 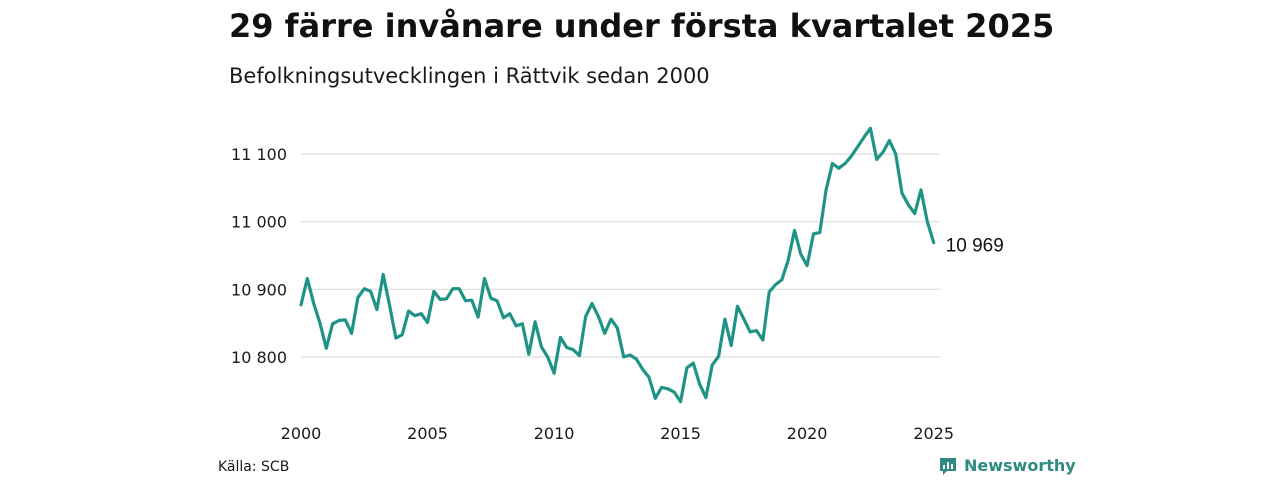 I want to click on x-tick-label: 2000, so click(x=301, y=433).